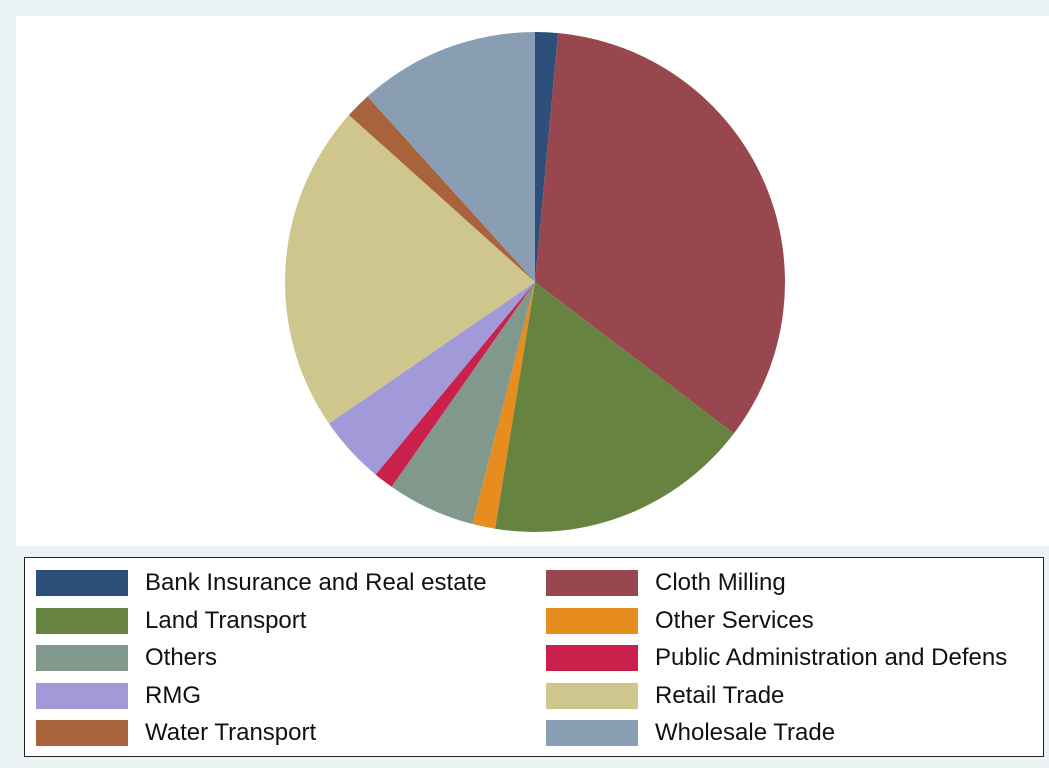 The width and height of the screenshot is (1049, 768). What do you see at coordinates (745, 732) in the screenshot?
I see `legend-label: Wholesale Trade` at bounding box center [745, 732].